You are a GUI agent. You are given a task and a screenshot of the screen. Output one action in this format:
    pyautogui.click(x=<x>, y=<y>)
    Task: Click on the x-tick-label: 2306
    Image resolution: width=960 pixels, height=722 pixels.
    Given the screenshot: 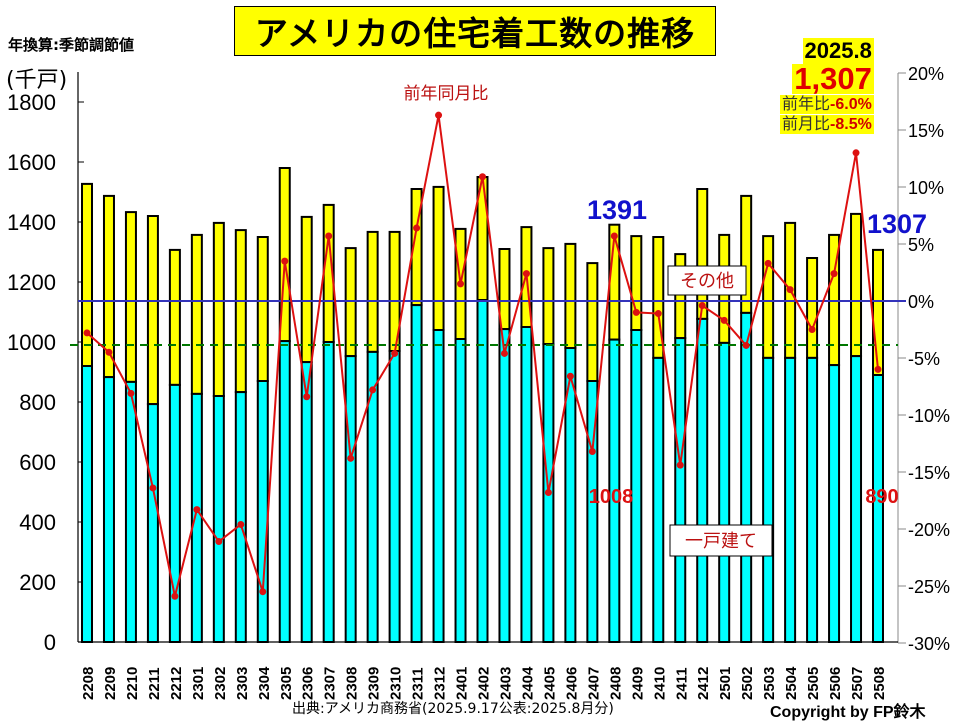 What is the action you would take?
    pyautogui.click(x=308, y=683)
    